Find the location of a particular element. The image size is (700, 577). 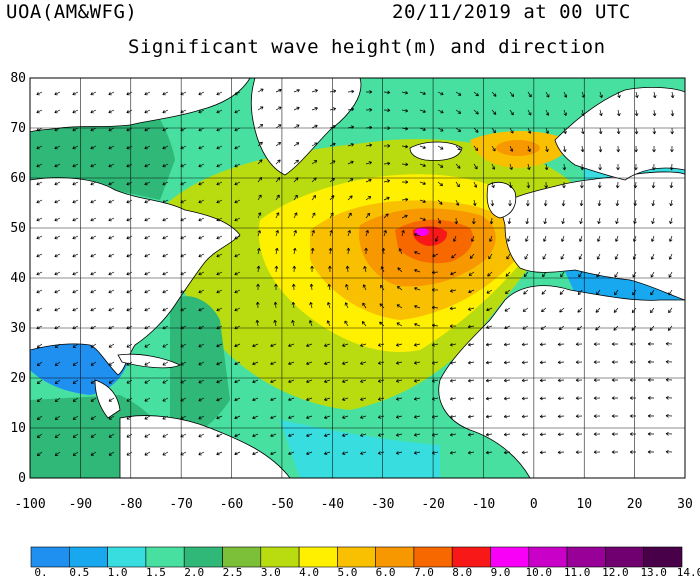

colorbar-swatch is located at coordinates (471, 557).